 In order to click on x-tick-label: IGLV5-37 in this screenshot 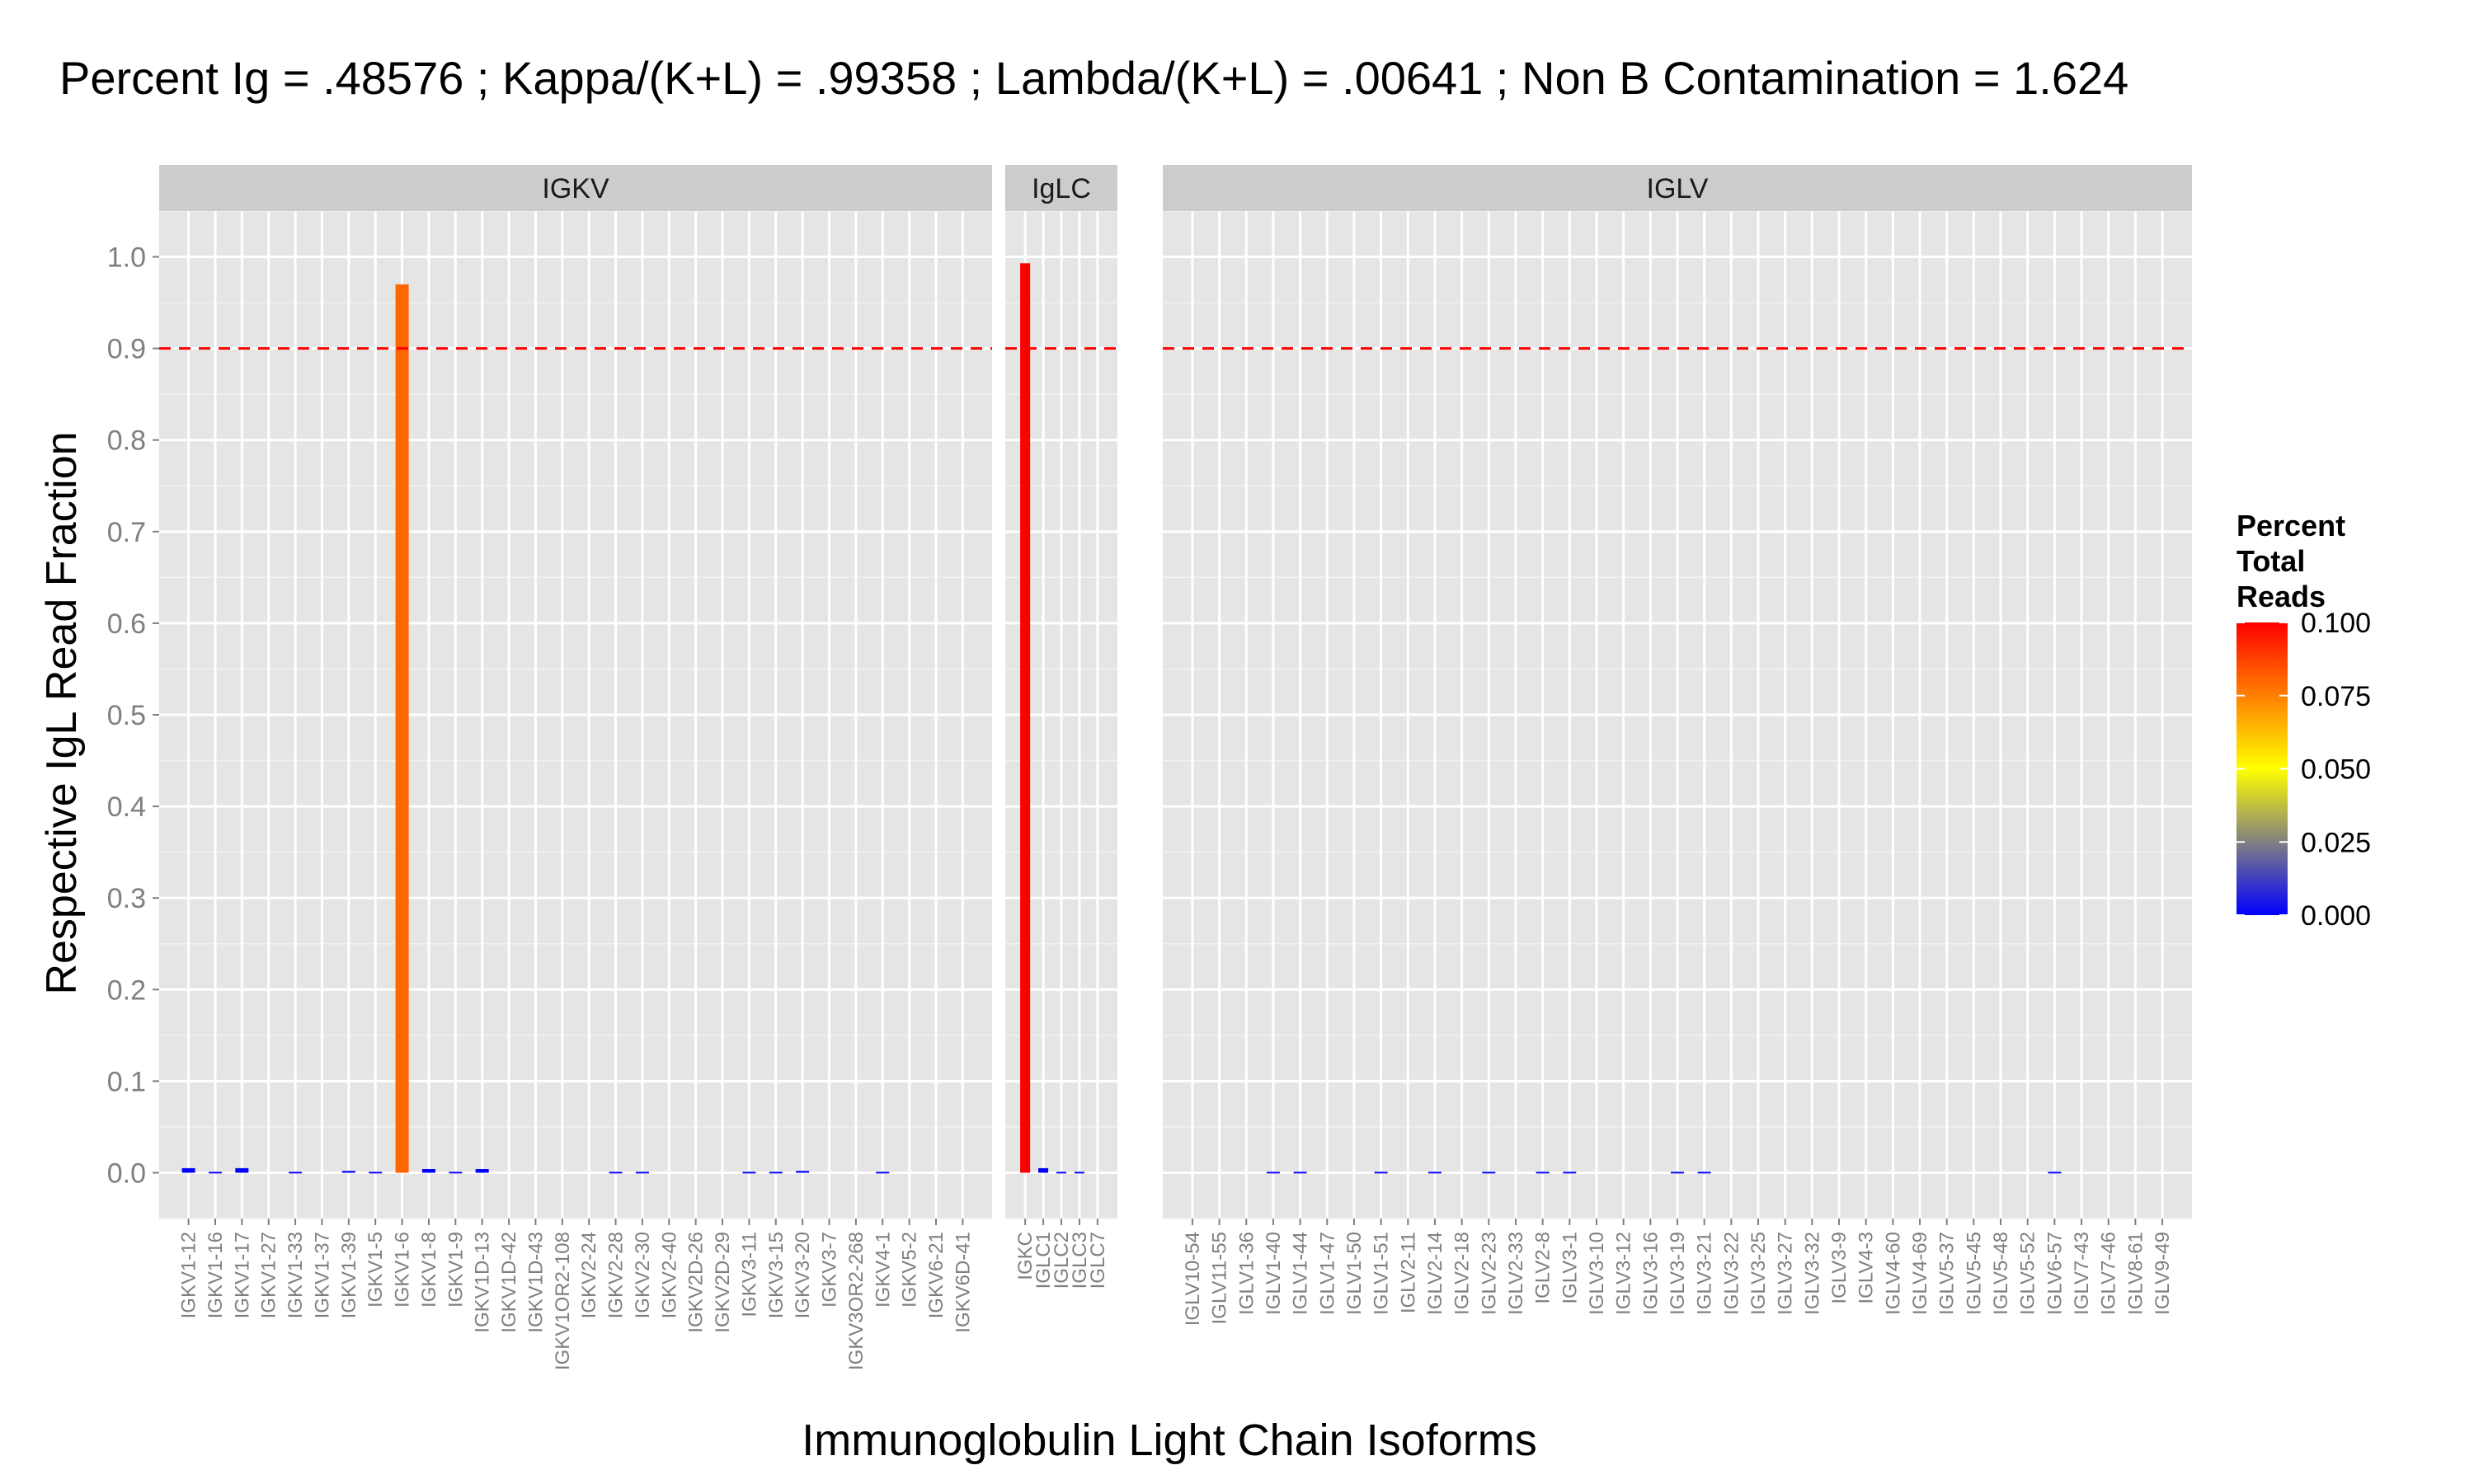, I will do `click(1947, 1273)`.